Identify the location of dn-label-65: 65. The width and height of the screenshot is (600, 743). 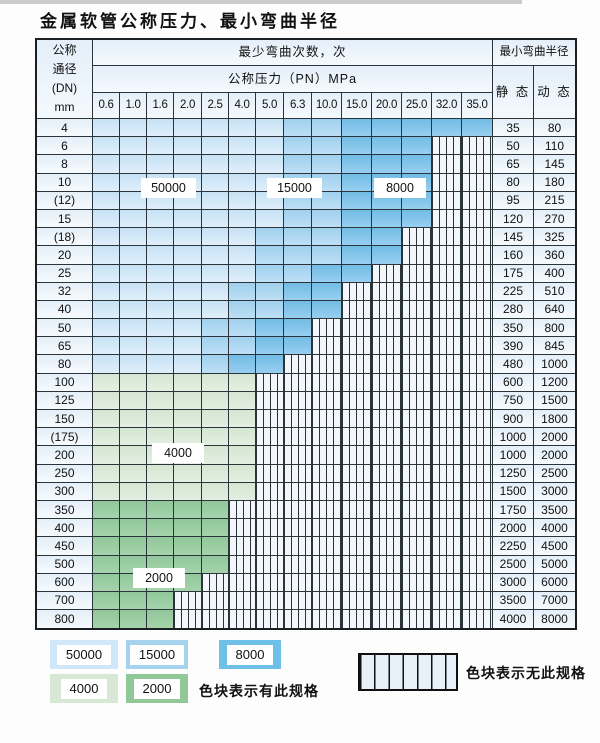
(65, 346).